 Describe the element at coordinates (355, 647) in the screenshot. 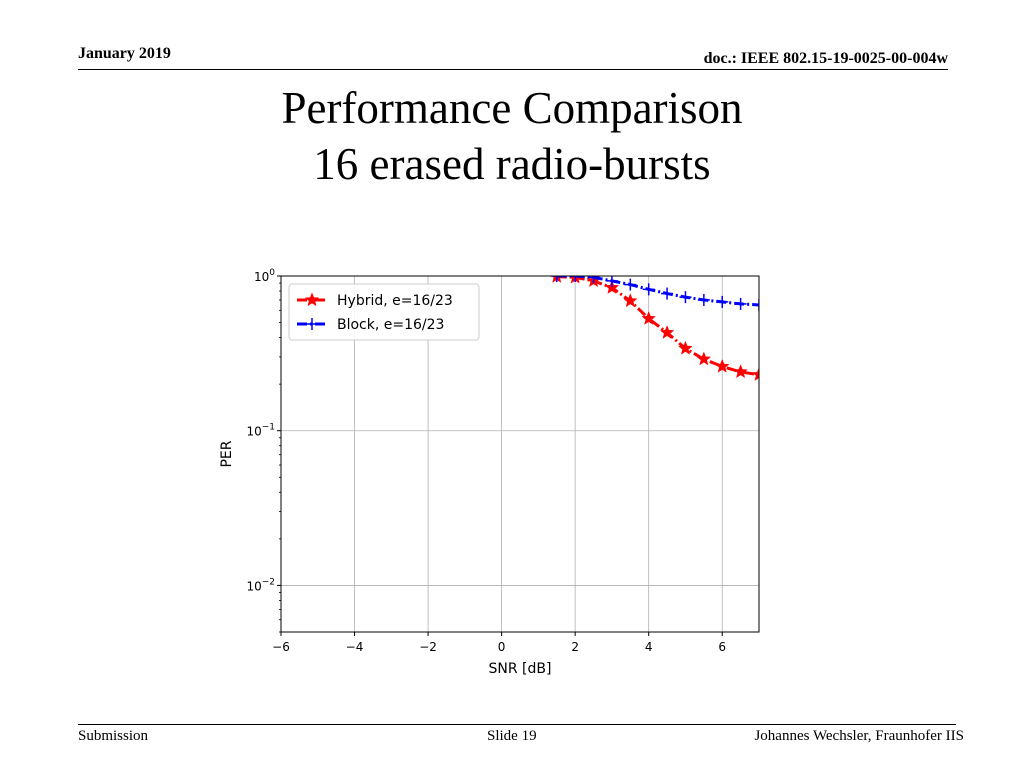

I see `x-tick-label: −4` at that location.